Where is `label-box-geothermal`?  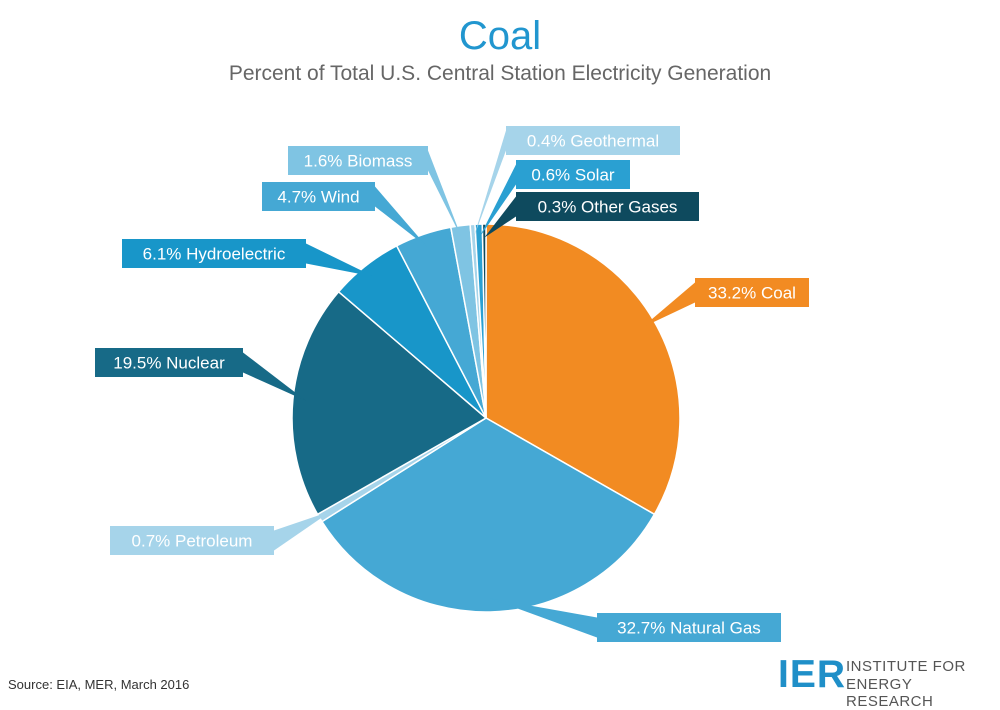 label-box-geothermal is located at coordinates (593, 140).